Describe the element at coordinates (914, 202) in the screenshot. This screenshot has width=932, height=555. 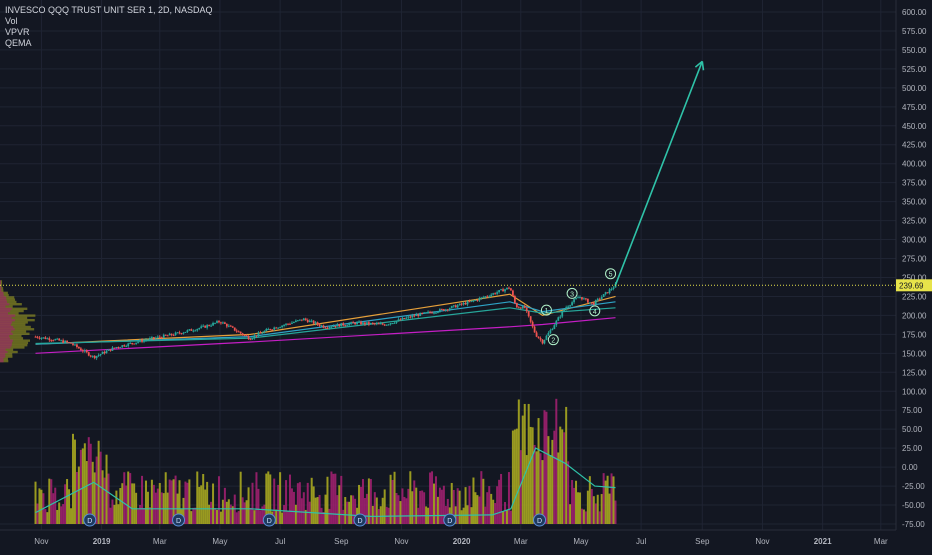
I see `price-tick-label: 350.00` at that location.